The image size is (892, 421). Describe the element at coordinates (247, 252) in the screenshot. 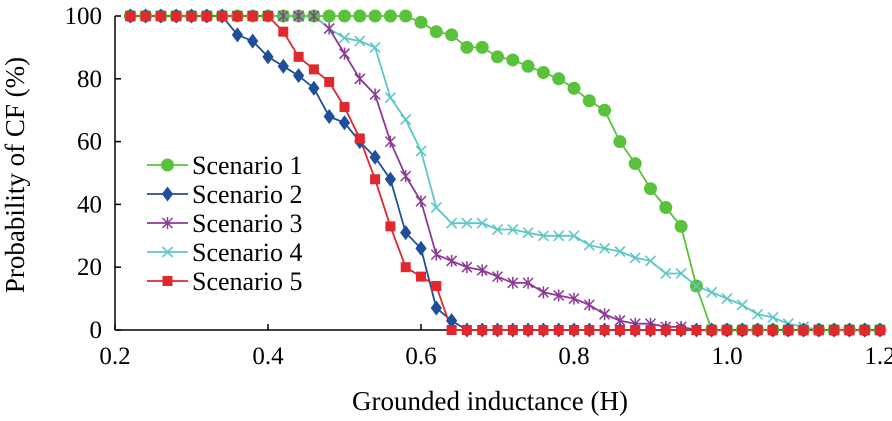

I see `legend-label: Scenario 4` at that location.